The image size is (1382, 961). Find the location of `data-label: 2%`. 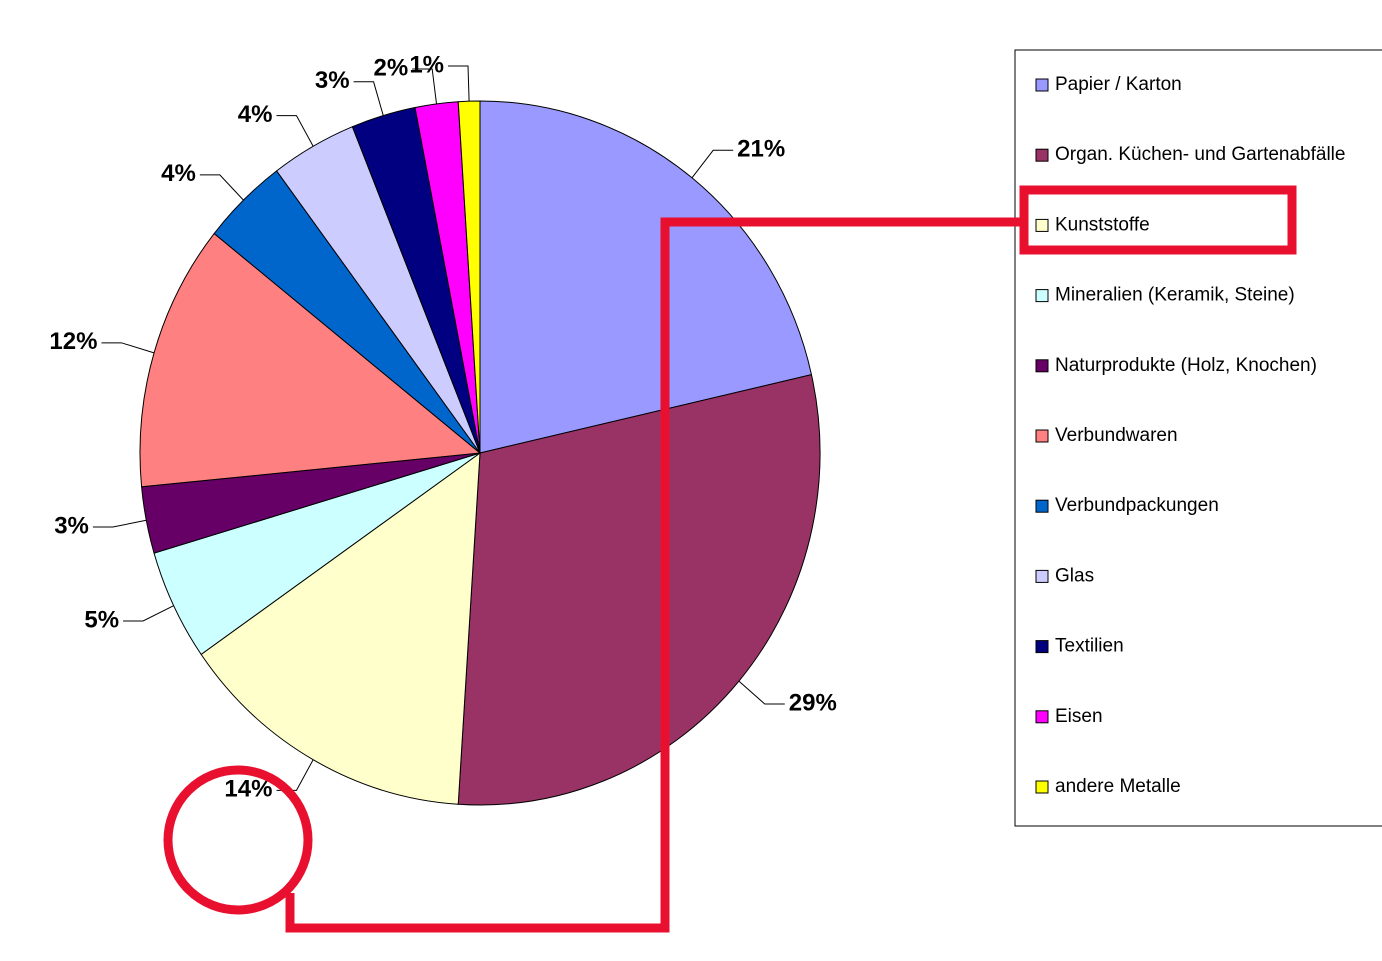

data-label: 2% is located at coordinates (390, 67).